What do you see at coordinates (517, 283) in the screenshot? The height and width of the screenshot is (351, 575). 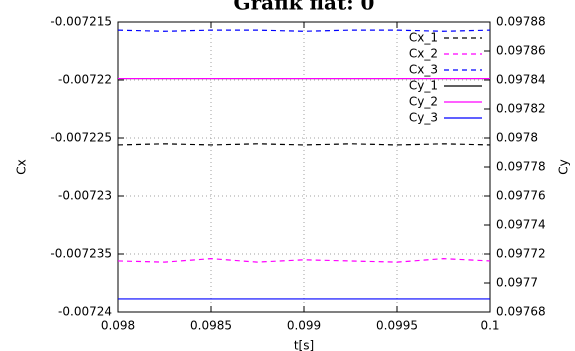 I see `y2-tick-label: 0.0977` at bounding box center [517, 283].